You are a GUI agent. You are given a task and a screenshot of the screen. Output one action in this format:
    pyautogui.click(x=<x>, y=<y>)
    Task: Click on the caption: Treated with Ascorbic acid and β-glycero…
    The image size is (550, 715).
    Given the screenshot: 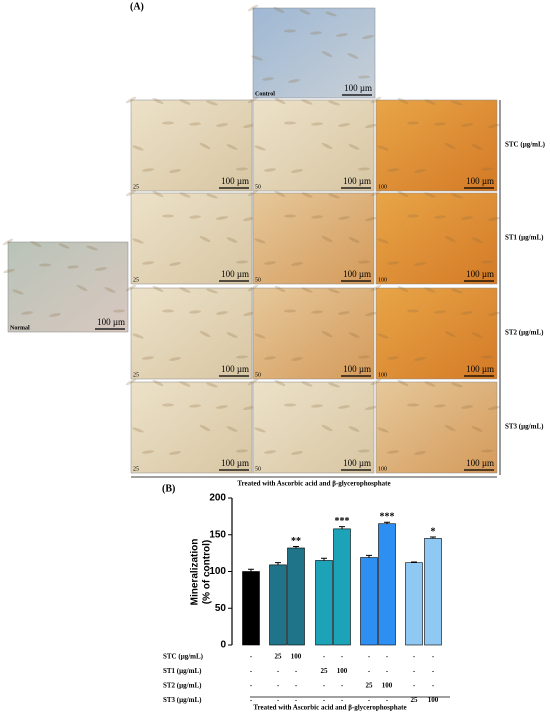 What is the action you would take?
    pyautogui.click(x=313, y=484)
    